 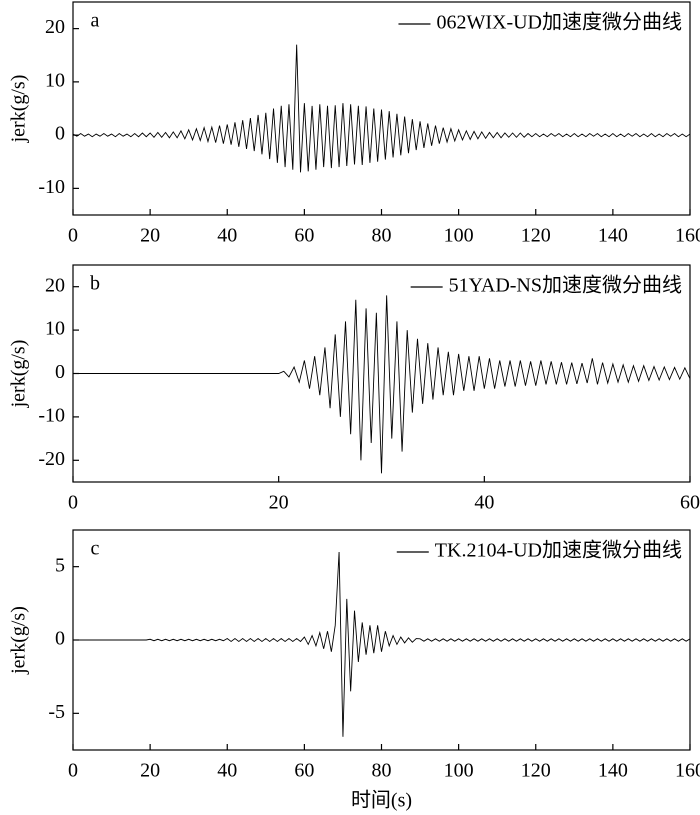 I want to click on legend-label: 51YAD-NS加速度微分曲线, so click(x=565, y=285).